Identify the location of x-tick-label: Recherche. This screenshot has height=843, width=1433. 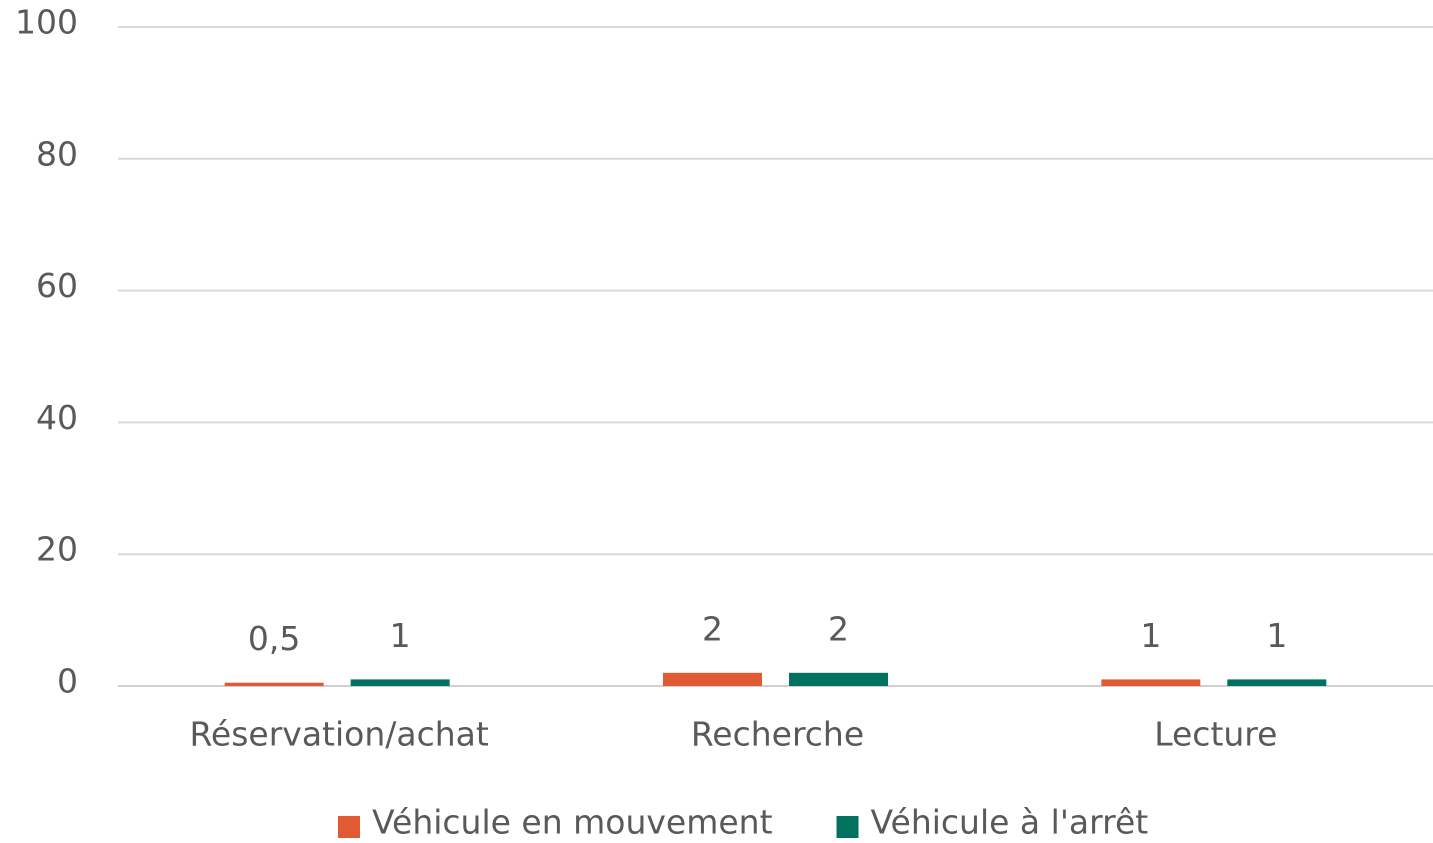
(777, 734).